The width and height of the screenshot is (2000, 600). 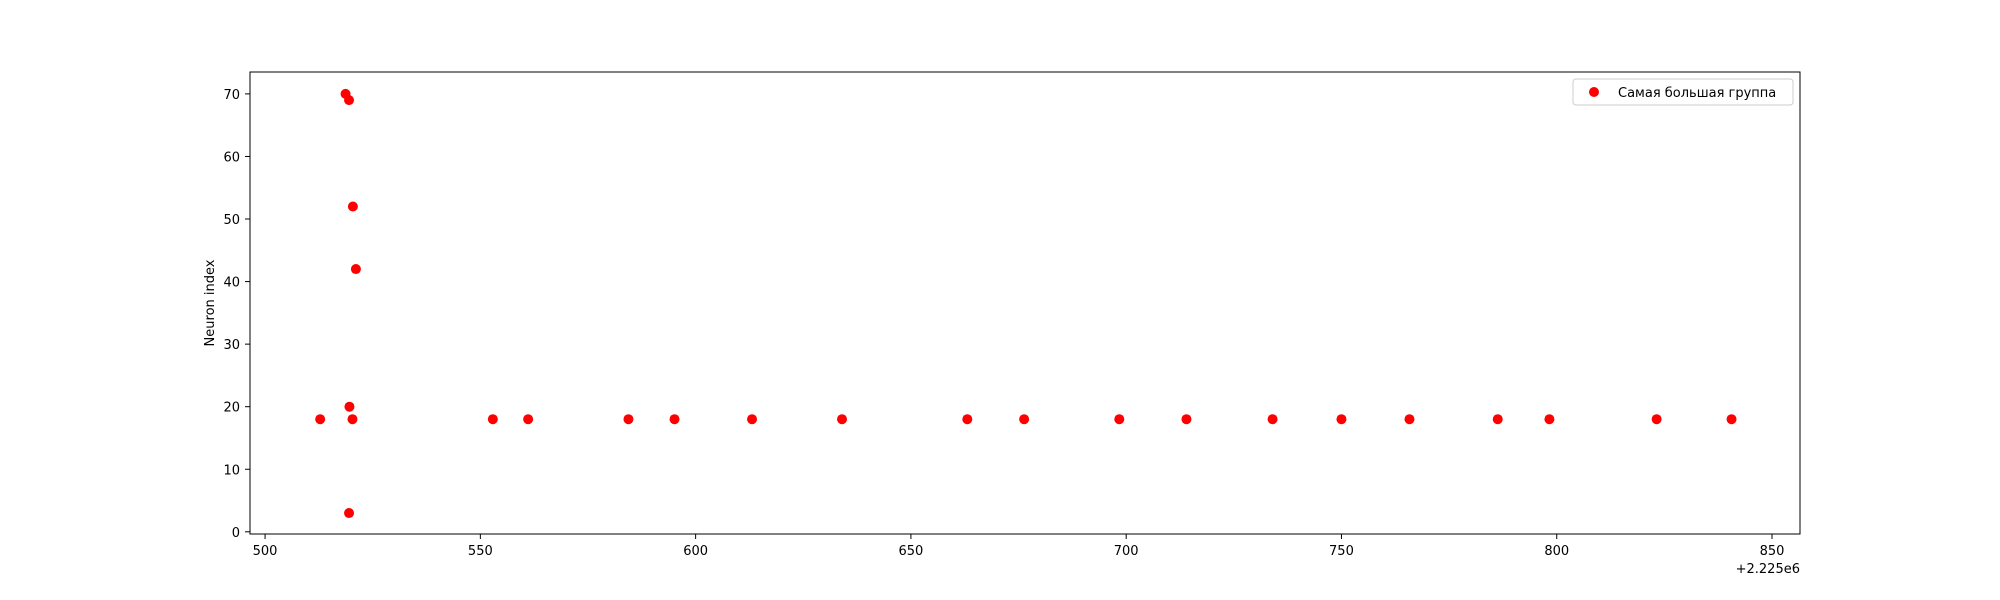 I want to click on x-tick-label: 500, so click(x=265, y=551).